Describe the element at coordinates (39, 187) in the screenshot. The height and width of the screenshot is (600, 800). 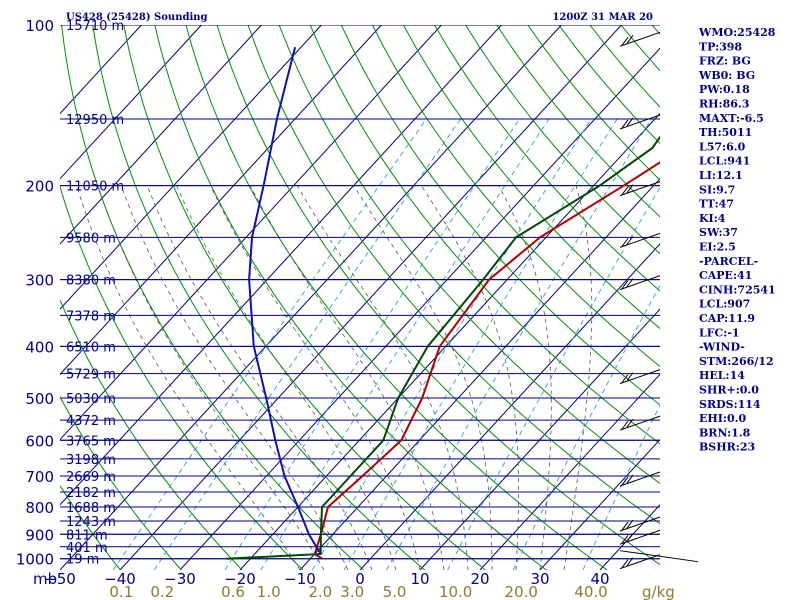
I see `pressure-tick-label: 200` at that location.